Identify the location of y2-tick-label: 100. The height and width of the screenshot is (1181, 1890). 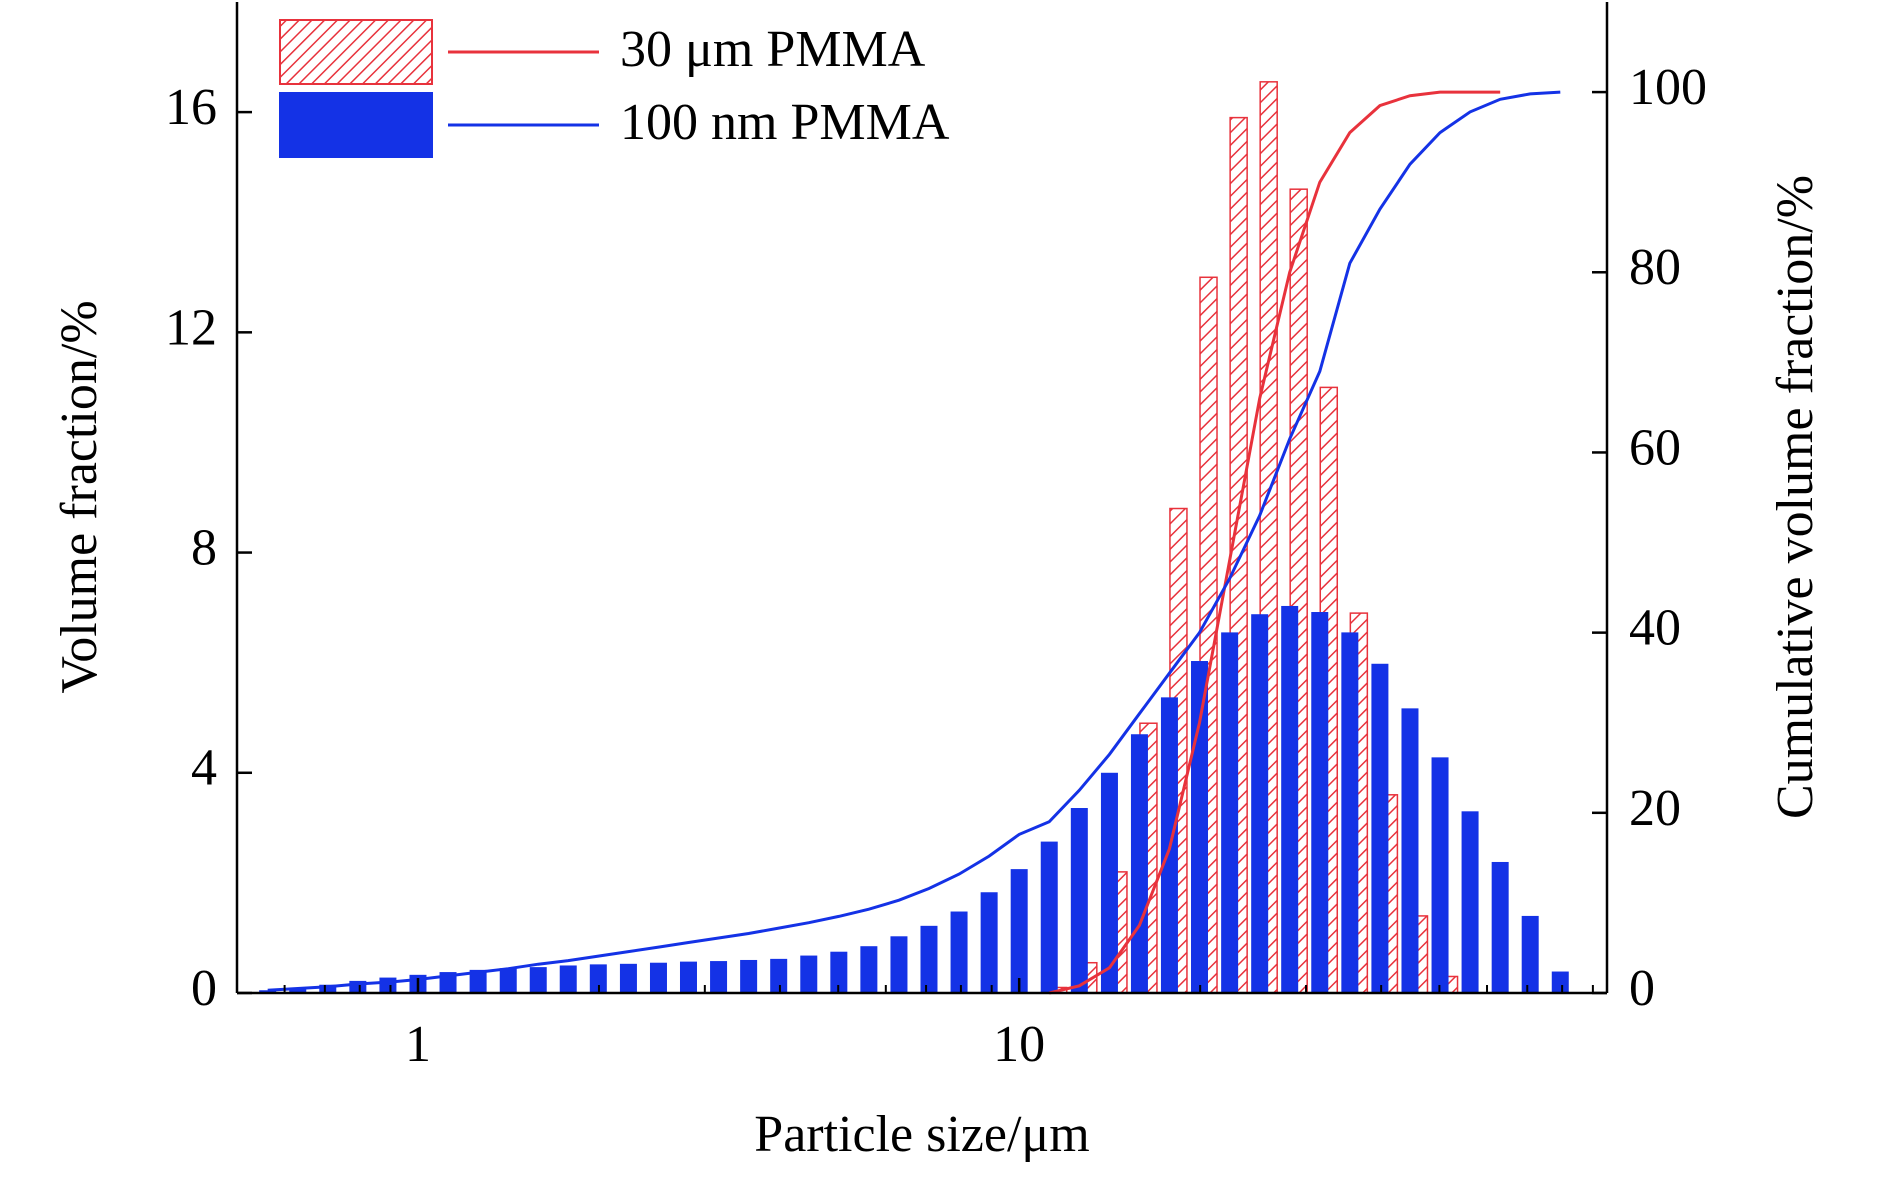
(1668, 87).